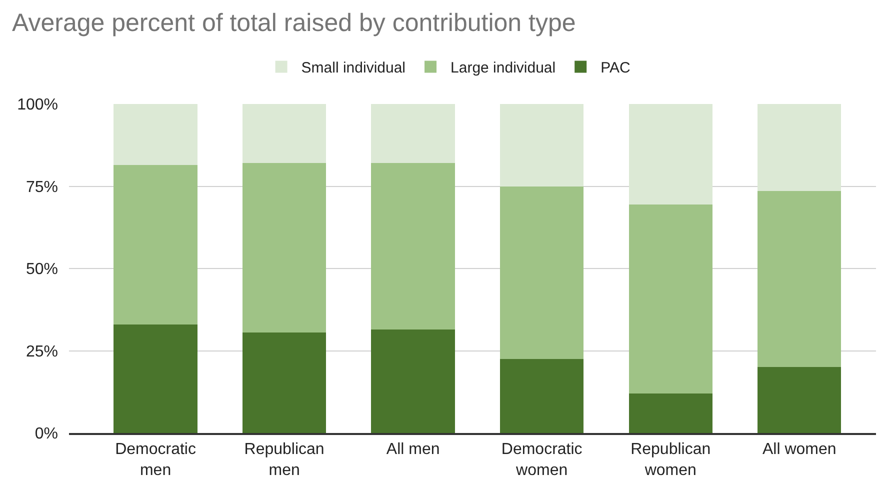 Image resolution: width=880 pixels, height=483 pixels. Describe the element at coordinates (799, 449) in the screenshot. I see `x-tick-label: All women` at that location.